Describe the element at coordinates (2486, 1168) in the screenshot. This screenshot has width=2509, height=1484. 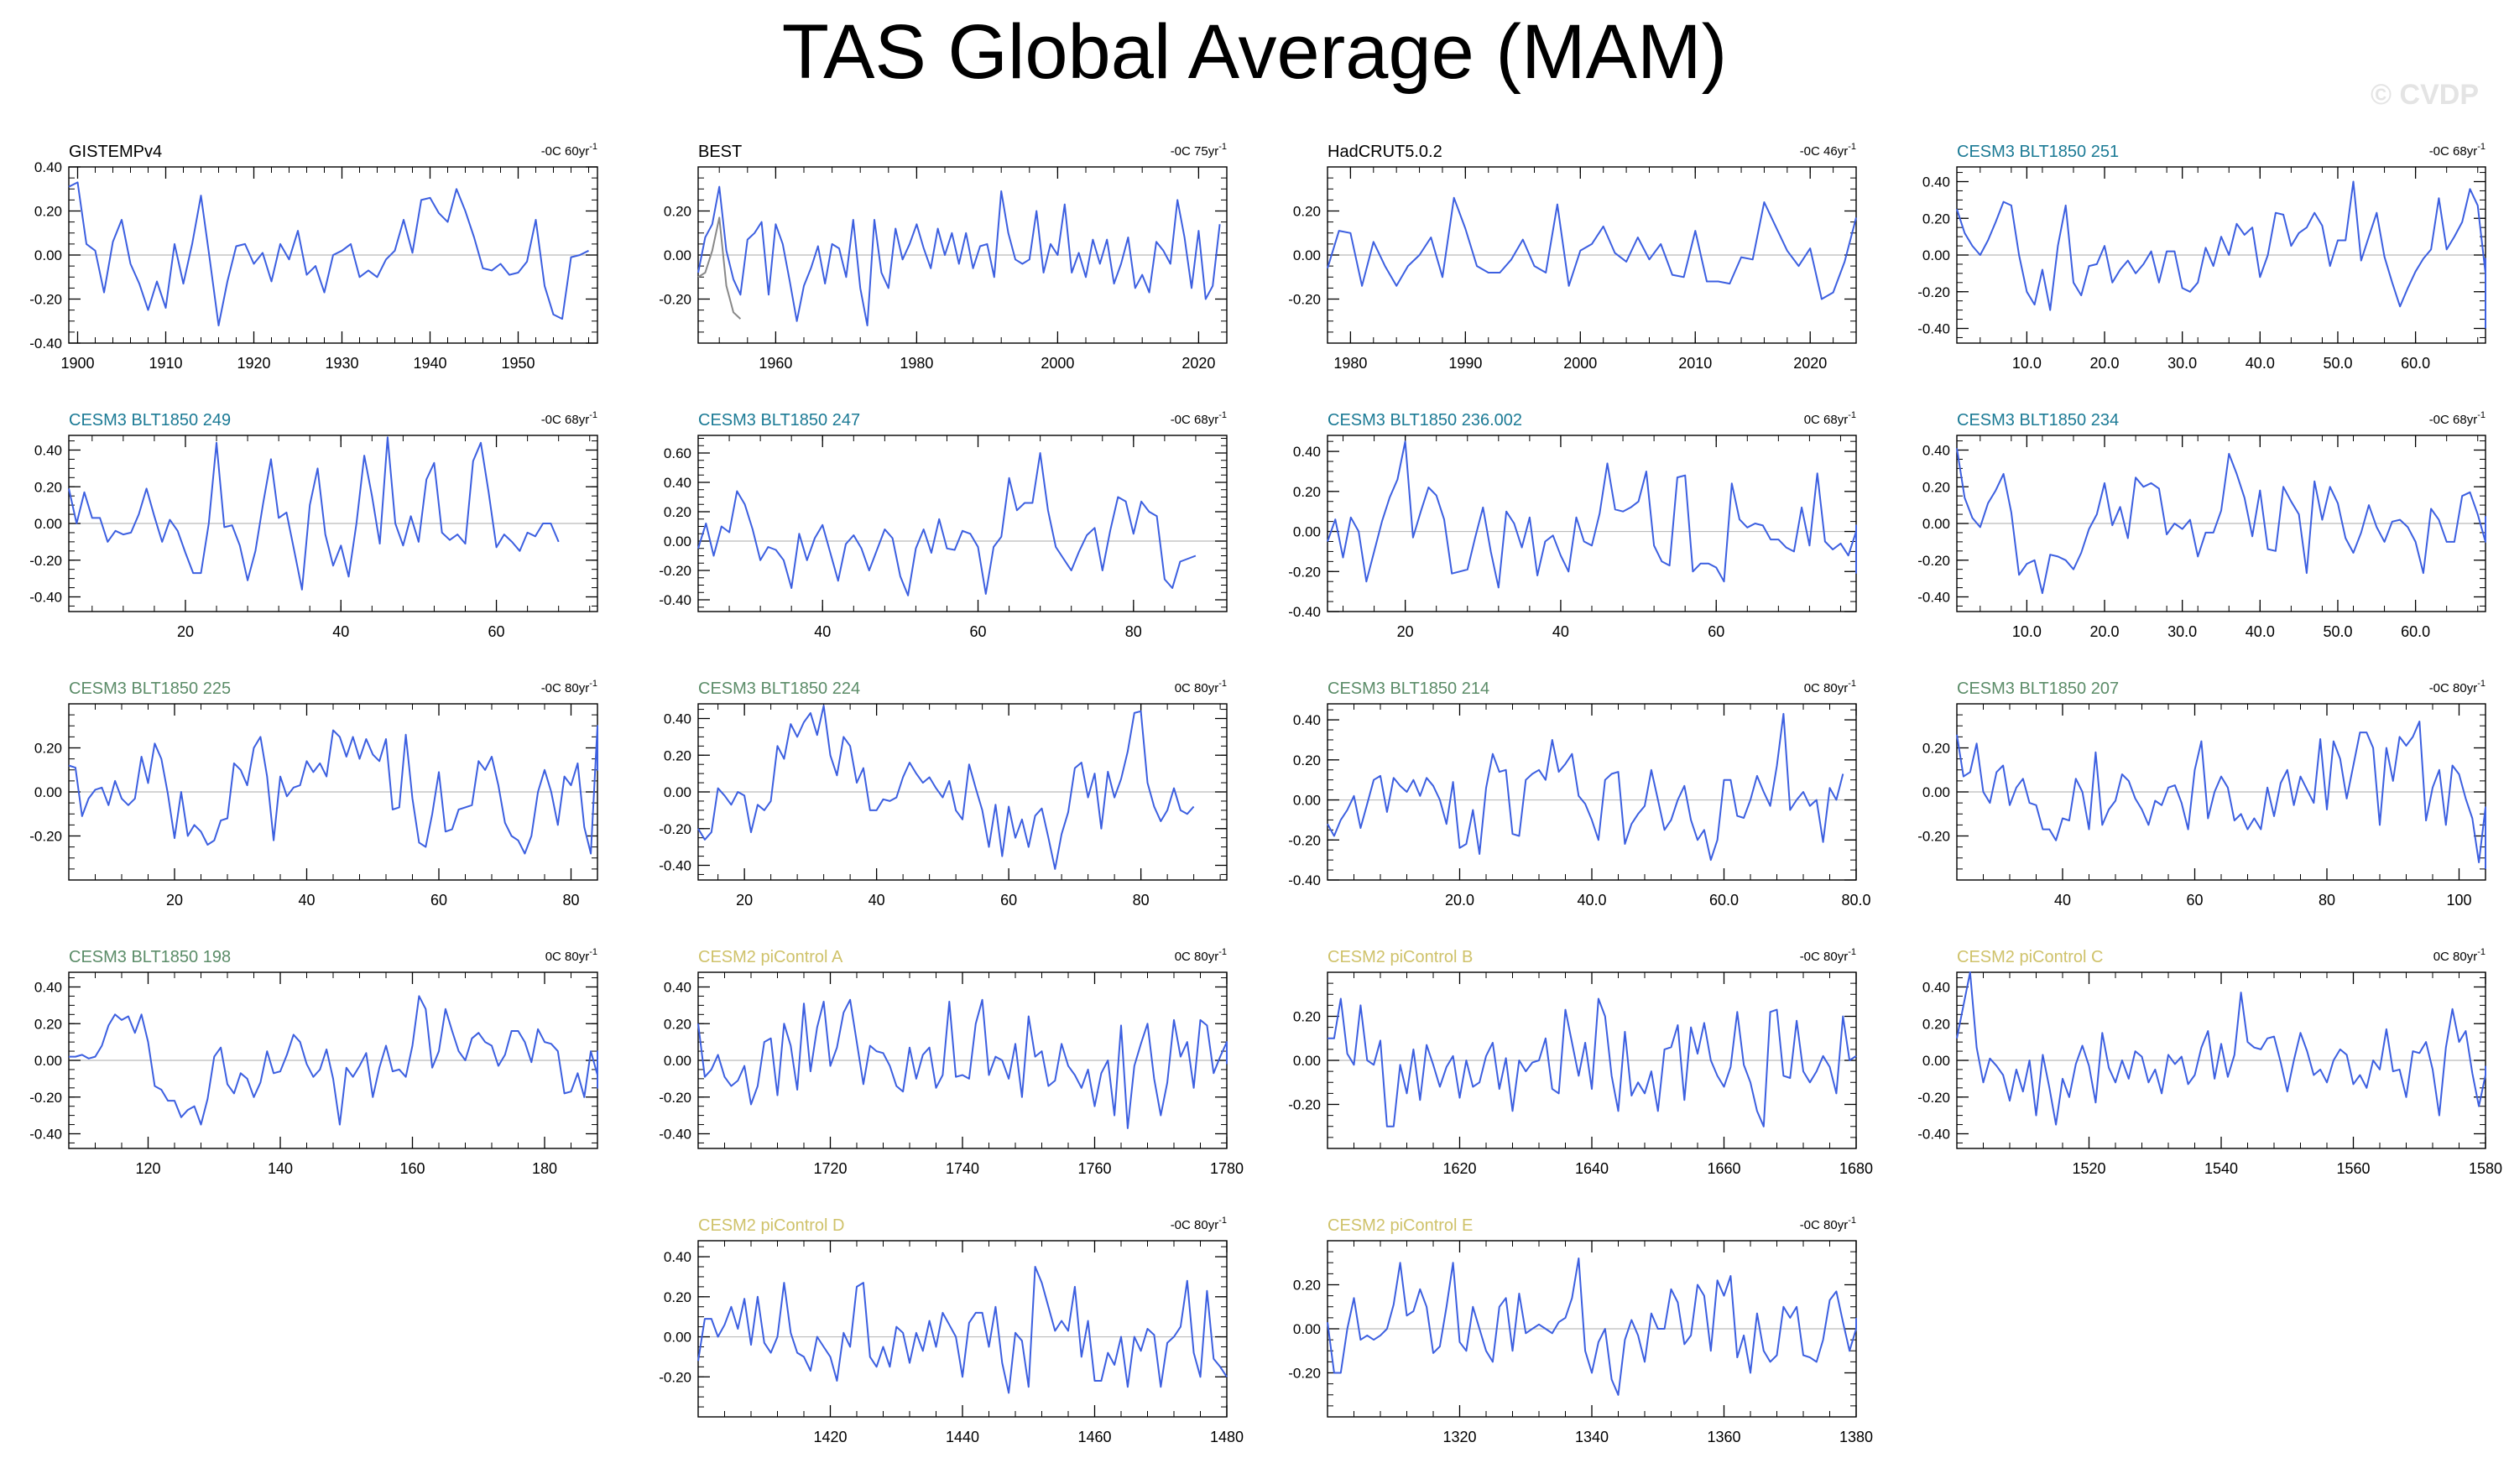
I see `x-tick-label: 1580` at that location.